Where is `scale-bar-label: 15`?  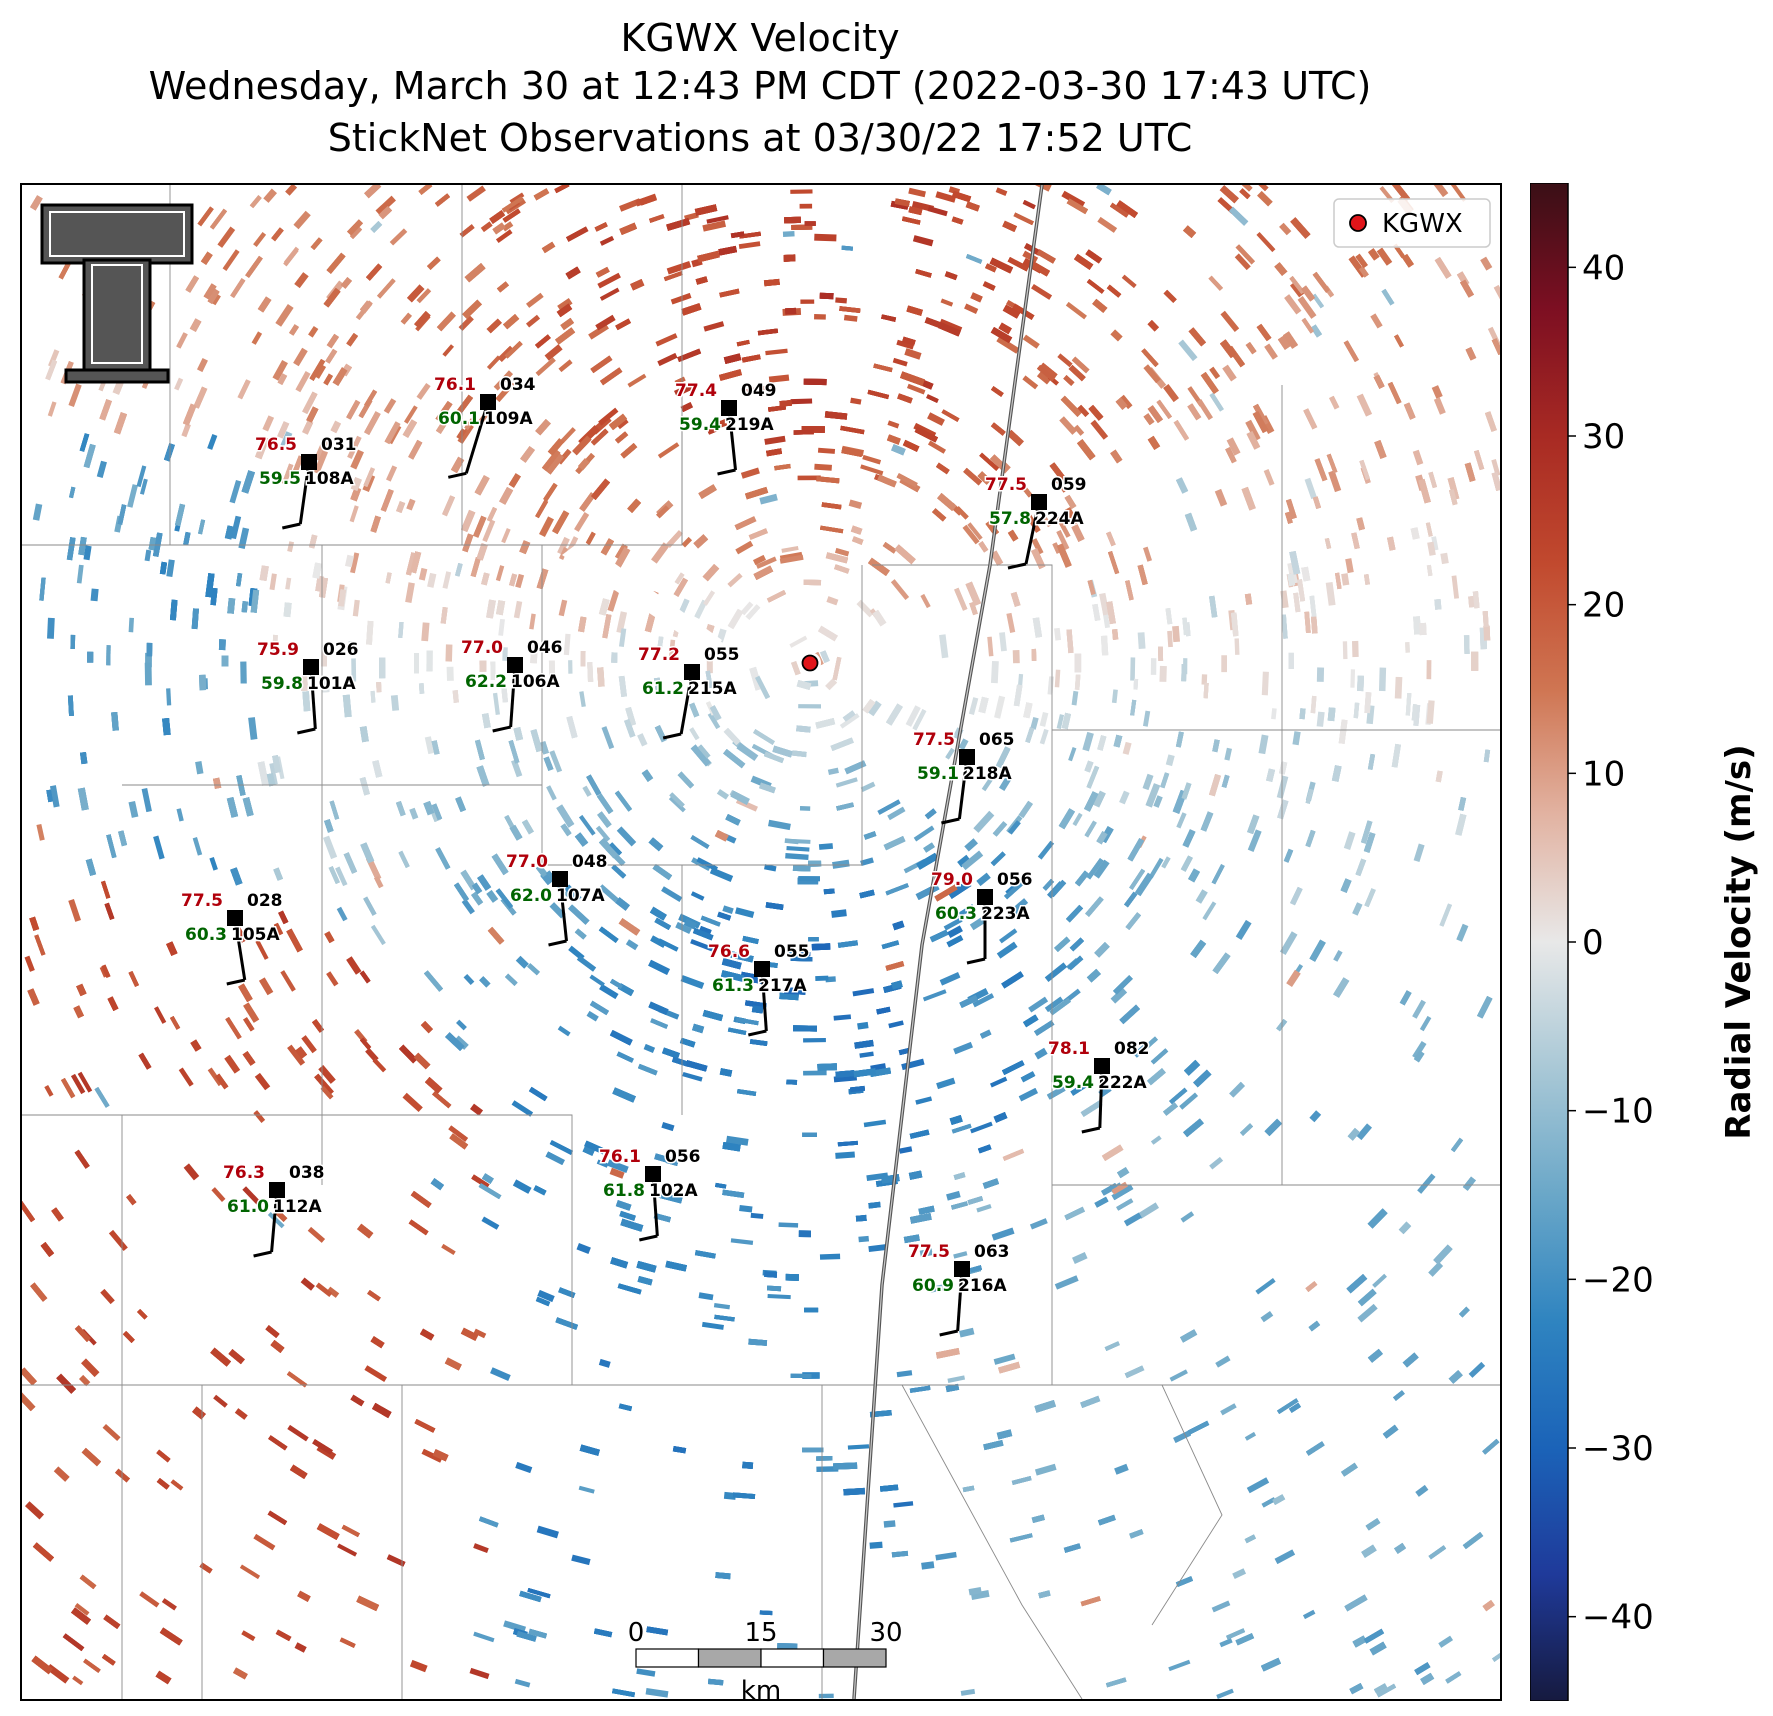 scale-bar-label: 15 is located at coordinates (760, 1633).